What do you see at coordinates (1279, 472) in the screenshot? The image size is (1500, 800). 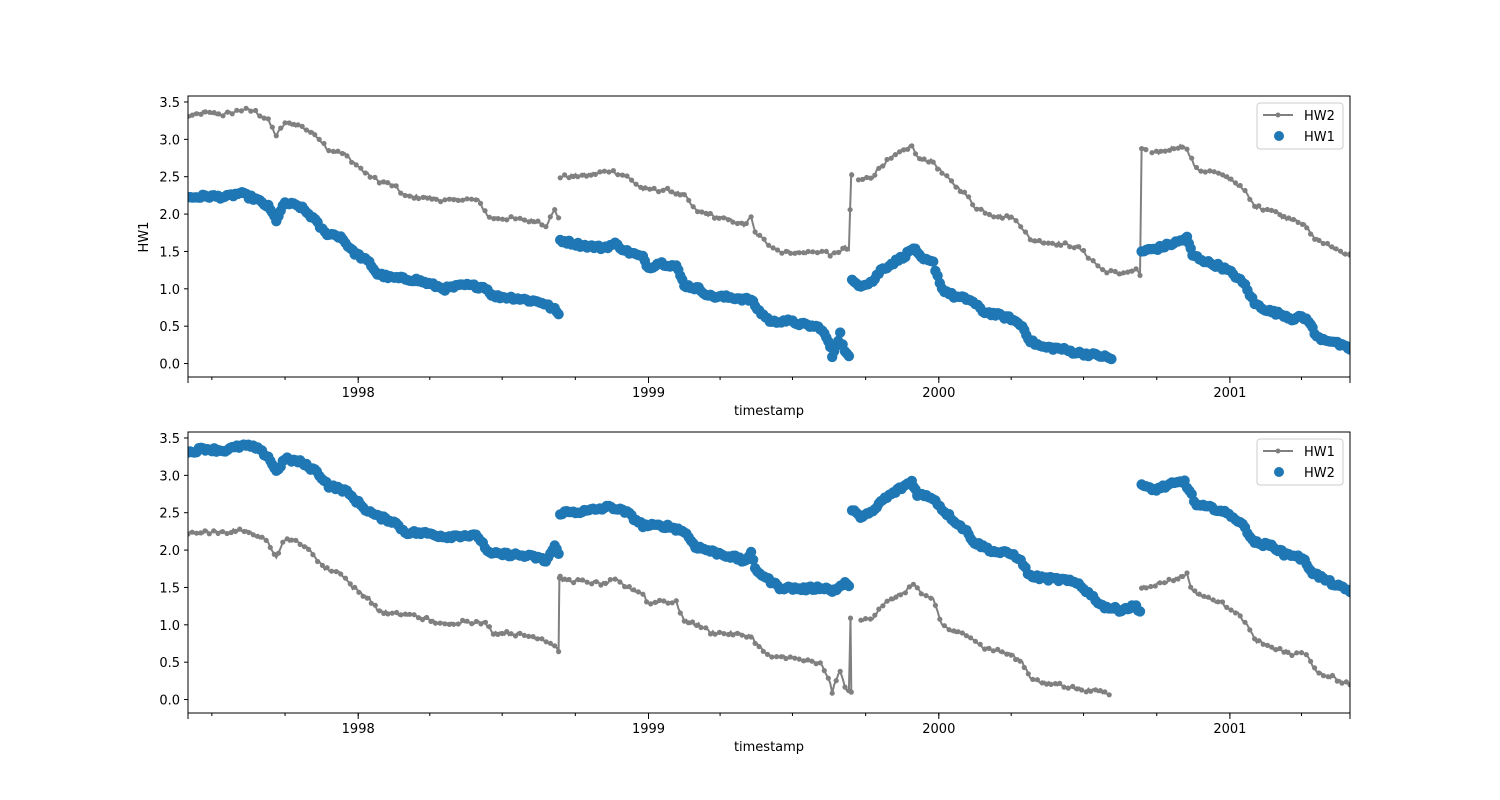 I see `bottom-legend-scatter-marker` at bounding box center [1279, 472].